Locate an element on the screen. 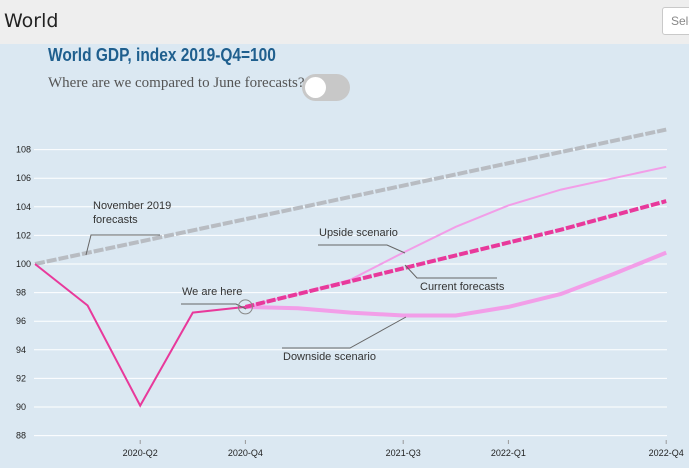 This screenshot has height=468, width=689. annotation-november-line2: forecasts is located at coordinates (115, 220).